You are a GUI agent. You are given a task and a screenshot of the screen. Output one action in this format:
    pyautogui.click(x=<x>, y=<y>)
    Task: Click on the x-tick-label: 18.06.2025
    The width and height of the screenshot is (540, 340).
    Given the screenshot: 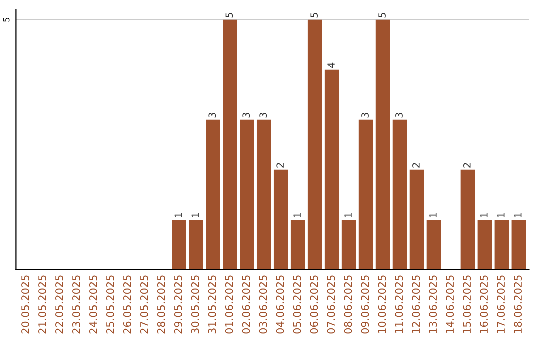 What is the action you would take?
    pyautogui.click(x=518, y=305)
    